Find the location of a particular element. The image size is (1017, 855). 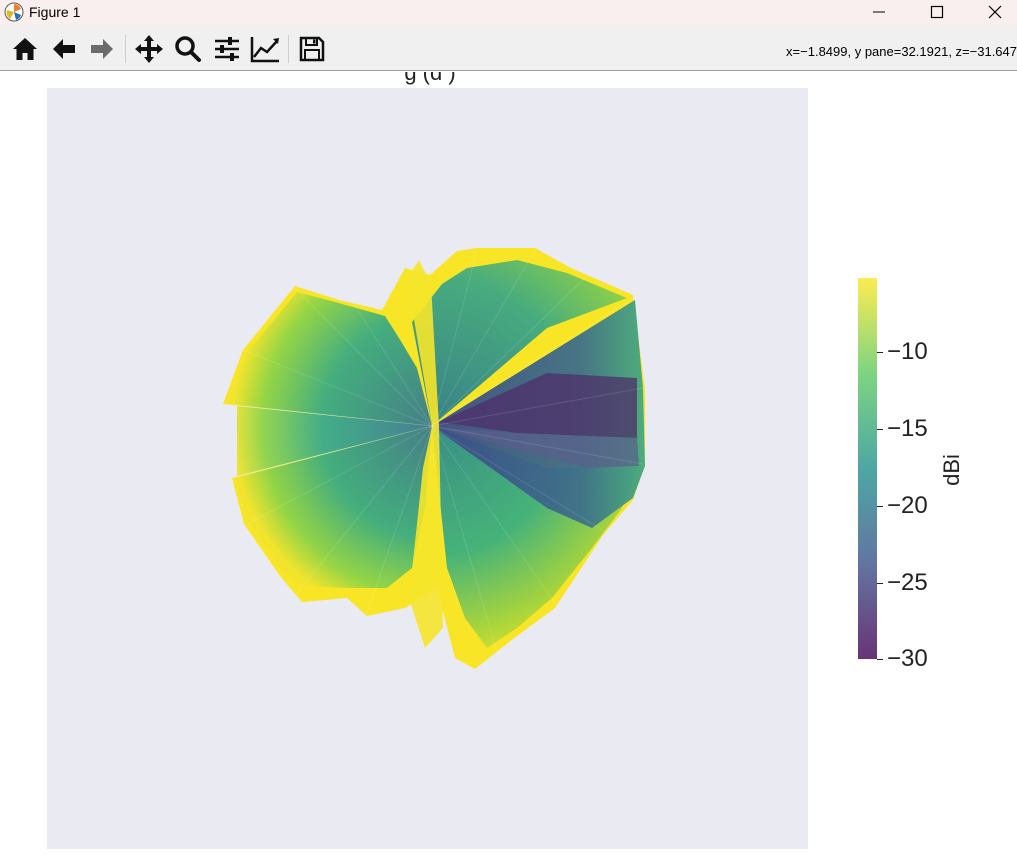

cursor-coordinates: x=−1.8499, y pane=32.1921, z=−31.647 is located at coordinates (901, 51).